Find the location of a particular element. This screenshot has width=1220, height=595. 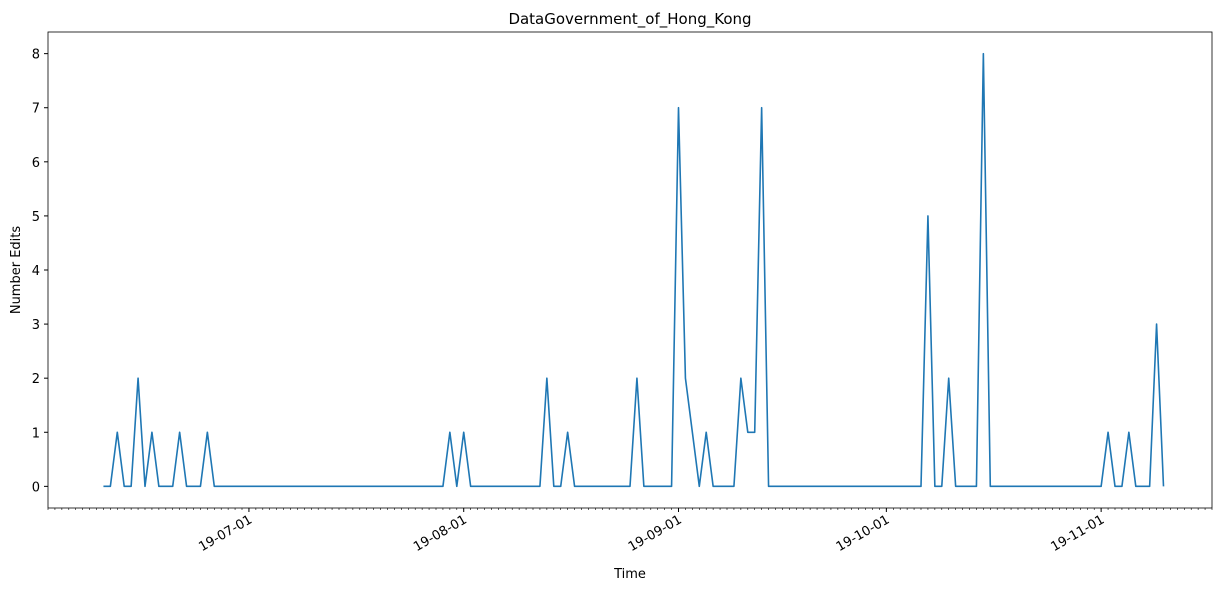

y-axis-label: Number Edits is located at coordinates (16, 270).